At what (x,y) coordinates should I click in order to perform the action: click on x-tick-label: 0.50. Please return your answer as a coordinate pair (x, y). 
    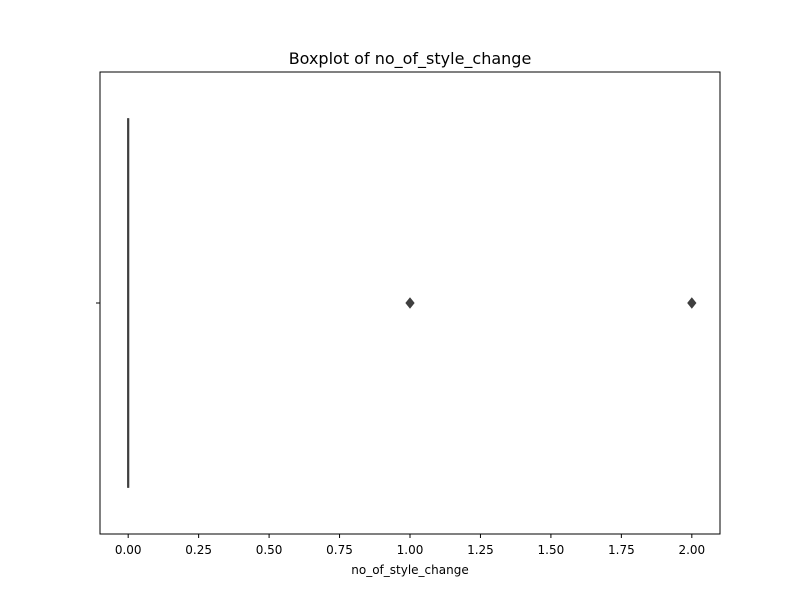
    Looking at the image, I should click on (269, 550).